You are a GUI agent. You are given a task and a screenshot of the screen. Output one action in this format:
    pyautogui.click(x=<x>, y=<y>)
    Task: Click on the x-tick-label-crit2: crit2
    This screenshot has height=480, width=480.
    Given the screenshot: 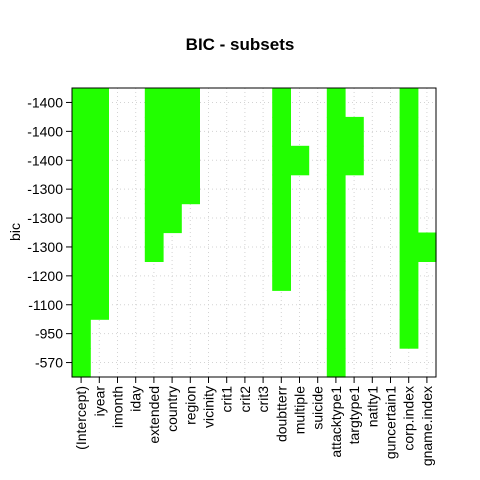 What is the action you would take?
    pyautogui.click(x=245, y=399)
    